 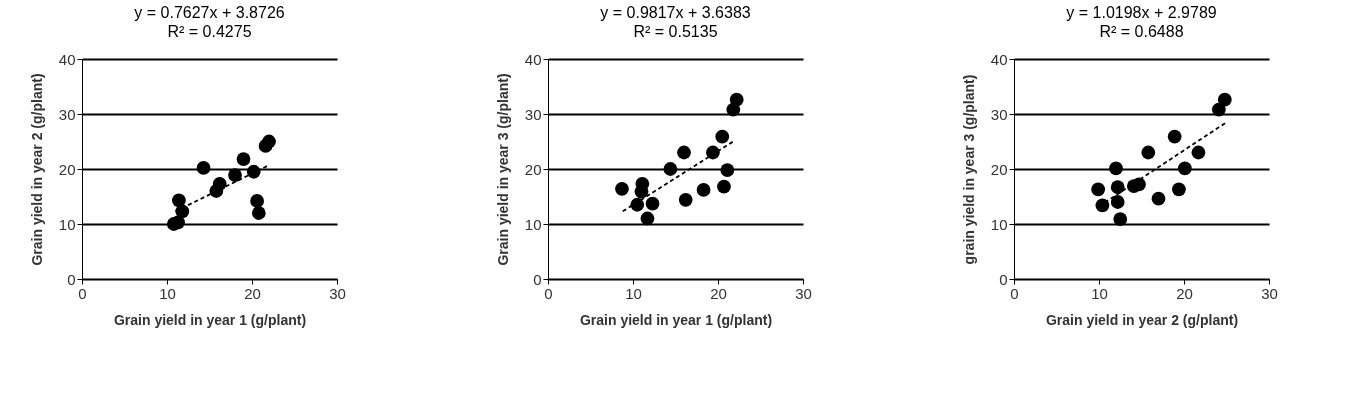 I want to click on chart-subtitle: R² = 0.6488, so click(x=1141, y=31).